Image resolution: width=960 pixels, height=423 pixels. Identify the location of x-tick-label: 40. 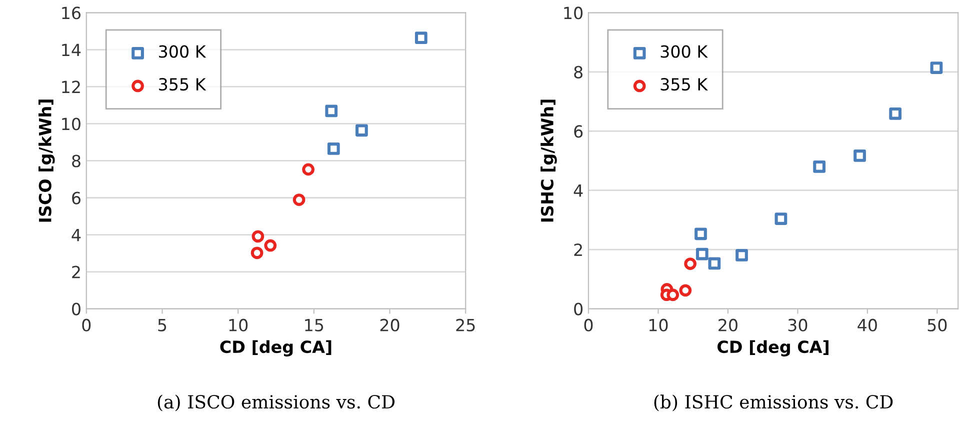
(867, 325).